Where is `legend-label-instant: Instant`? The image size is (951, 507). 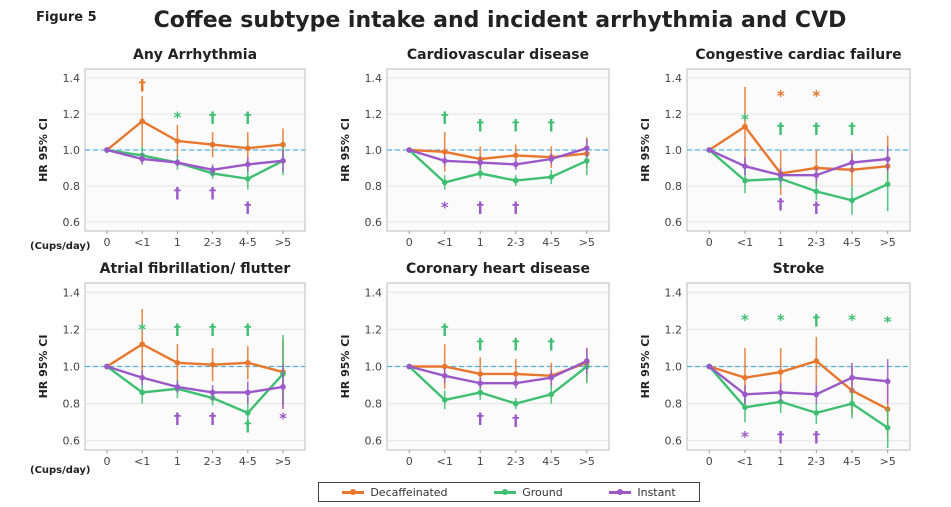
legend-label-instant: Instant is located at coordinates (656, 492).